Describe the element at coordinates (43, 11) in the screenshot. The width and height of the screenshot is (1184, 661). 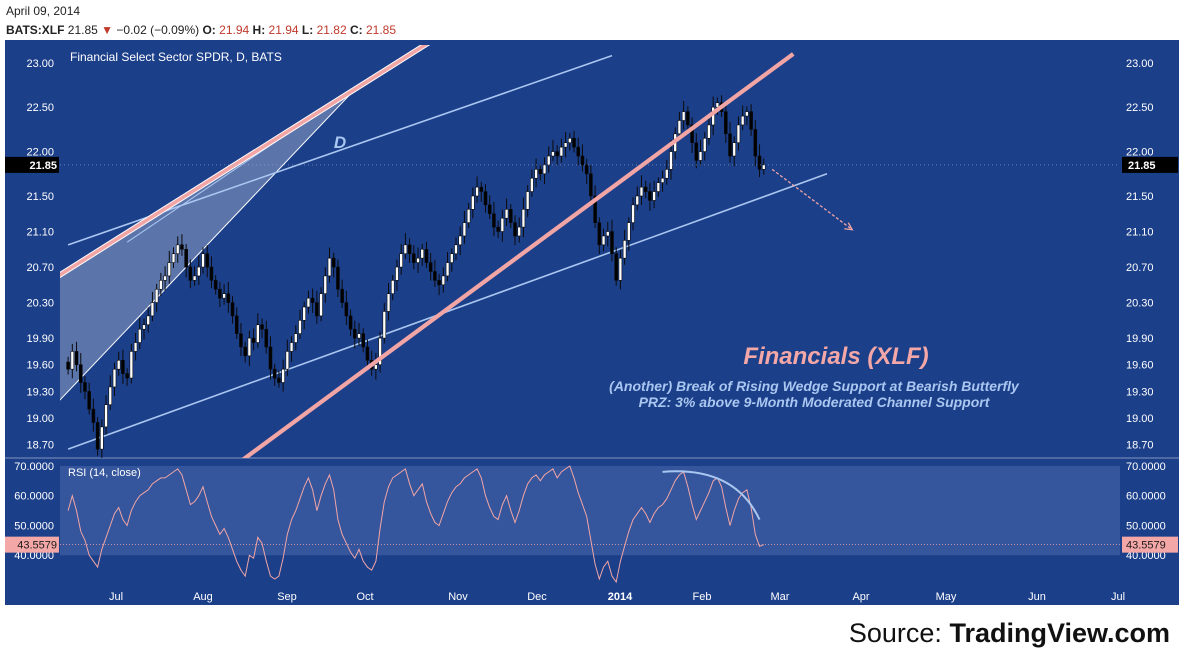
I see `chart-date: April 09, 2014` at that location.